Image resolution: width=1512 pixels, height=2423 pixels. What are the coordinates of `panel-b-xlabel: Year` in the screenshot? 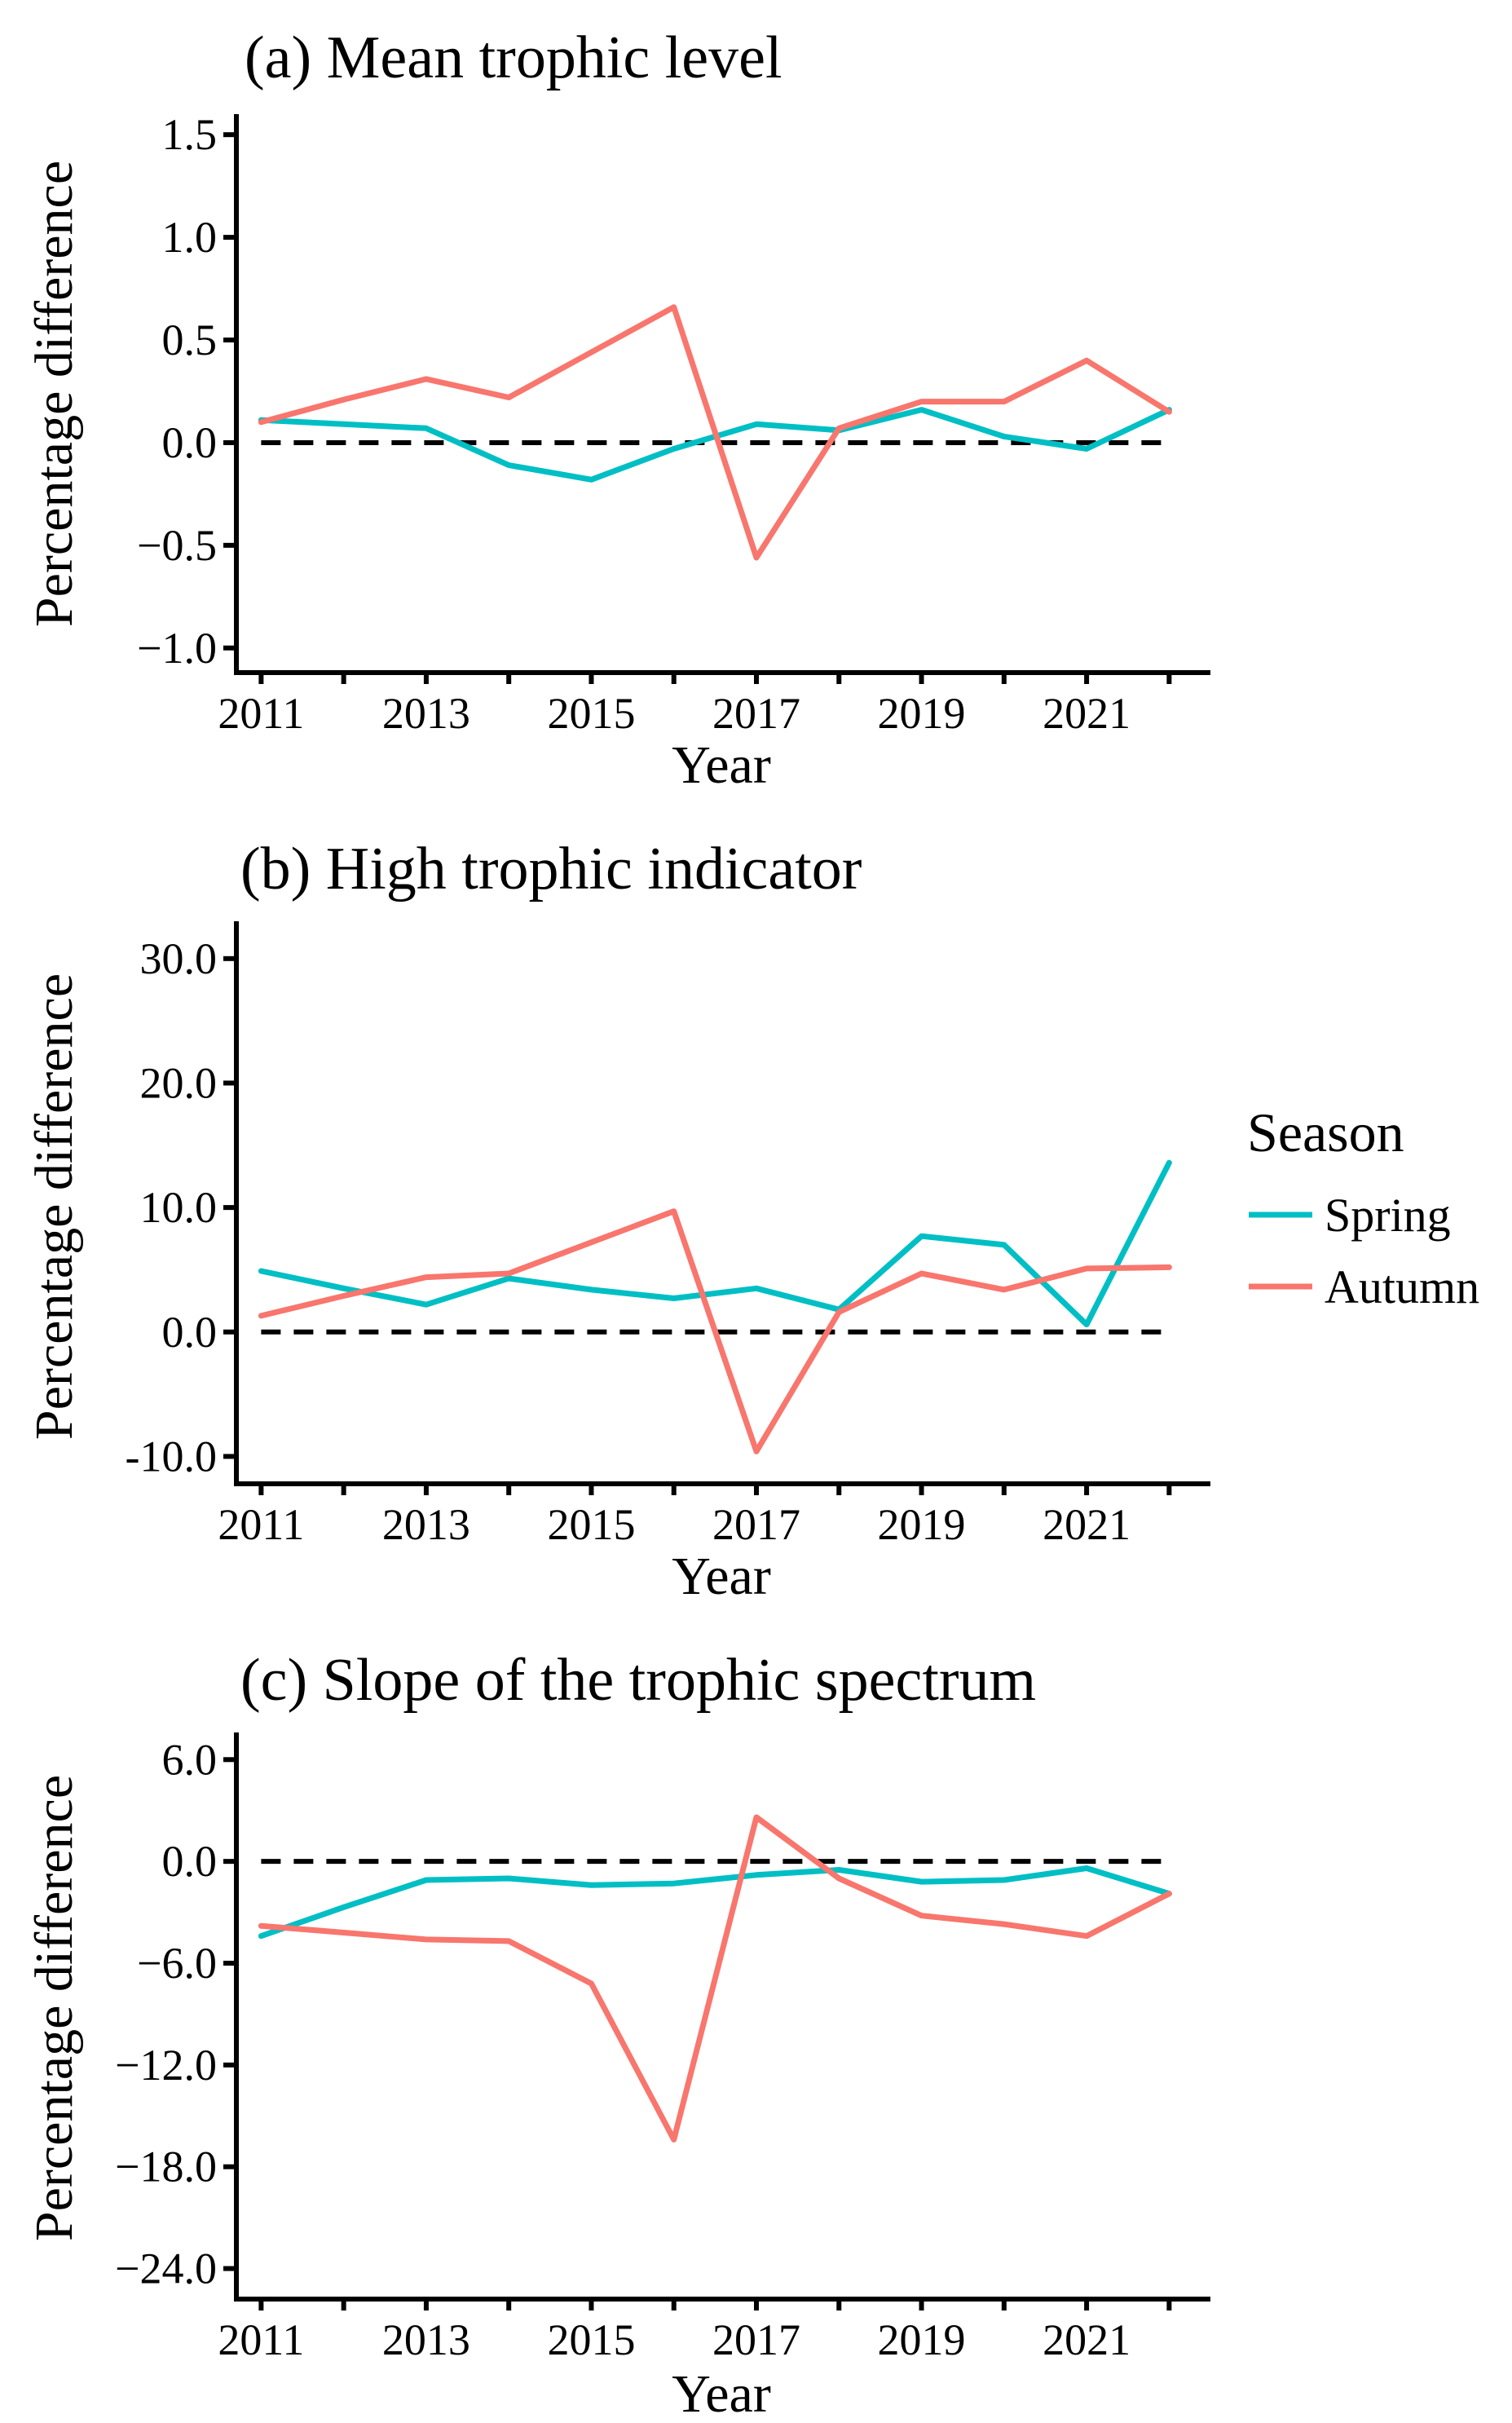 It's located at (721, 1576).